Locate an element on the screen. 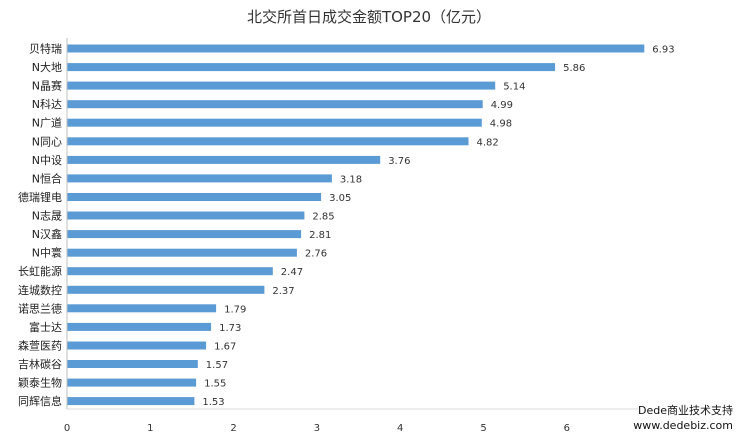 The width and height of the screenshot is (739, 440). value-label: 1.67 is located at coordinates (225, 347).